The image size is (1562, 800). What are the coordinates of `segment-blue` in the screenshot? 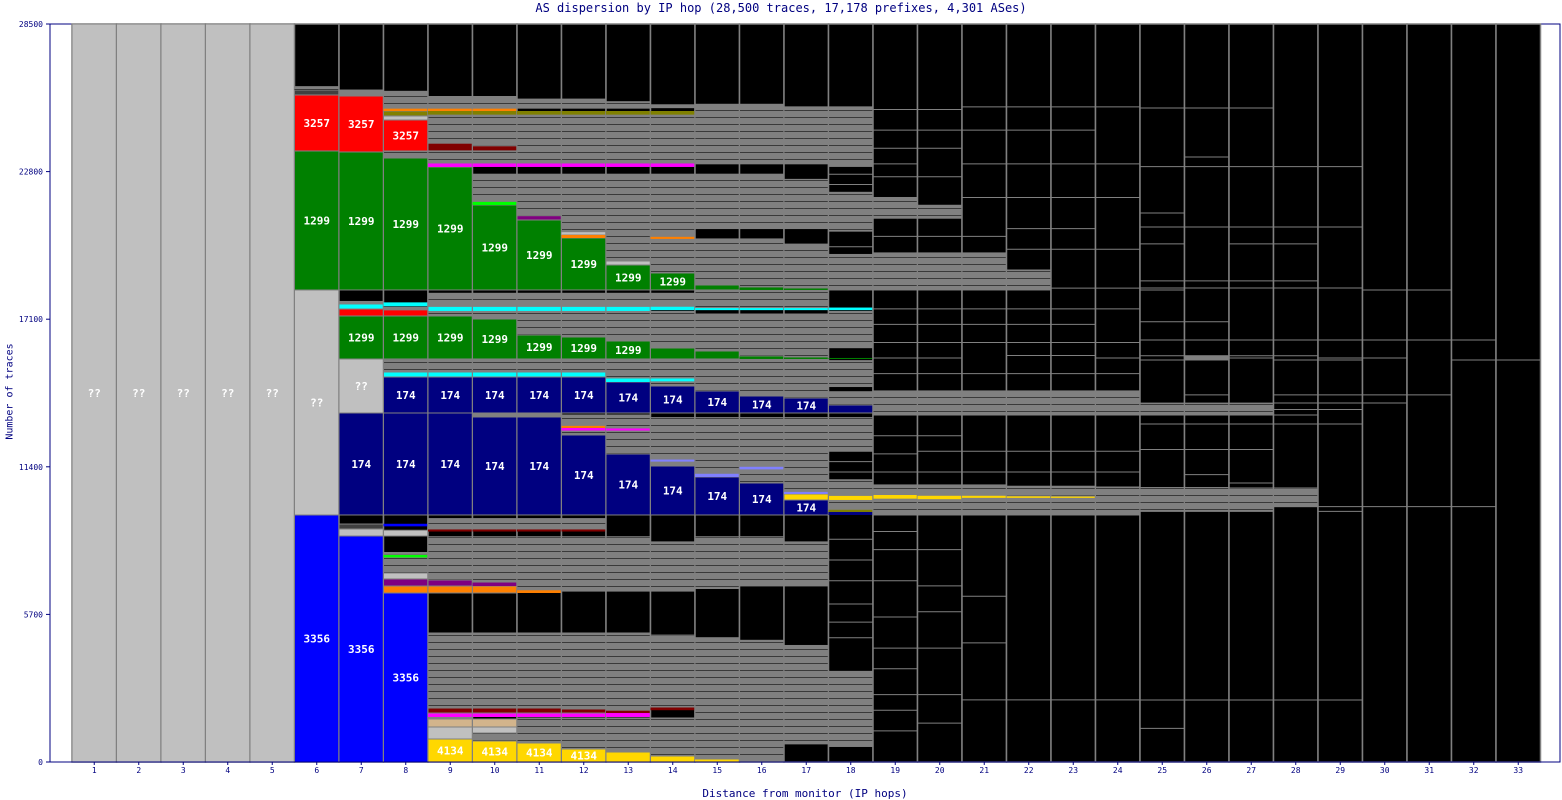 It's located at (405, 525).